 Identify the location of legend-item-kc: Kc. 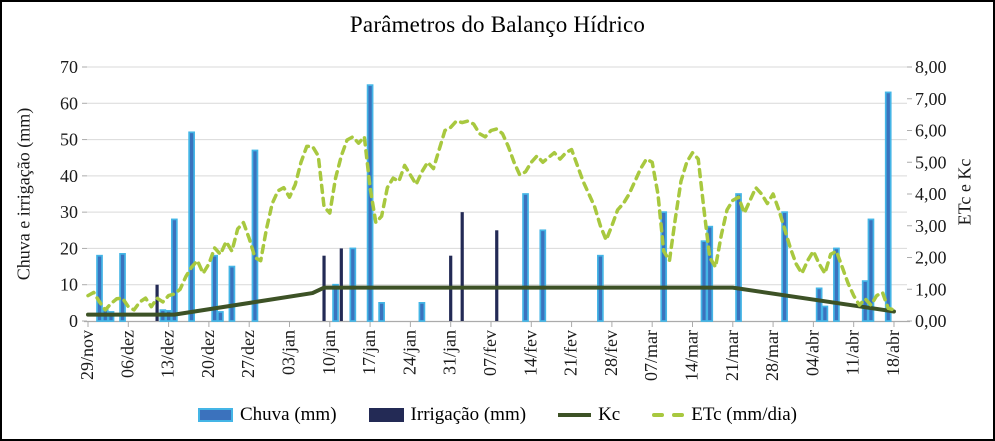
(589, 415).